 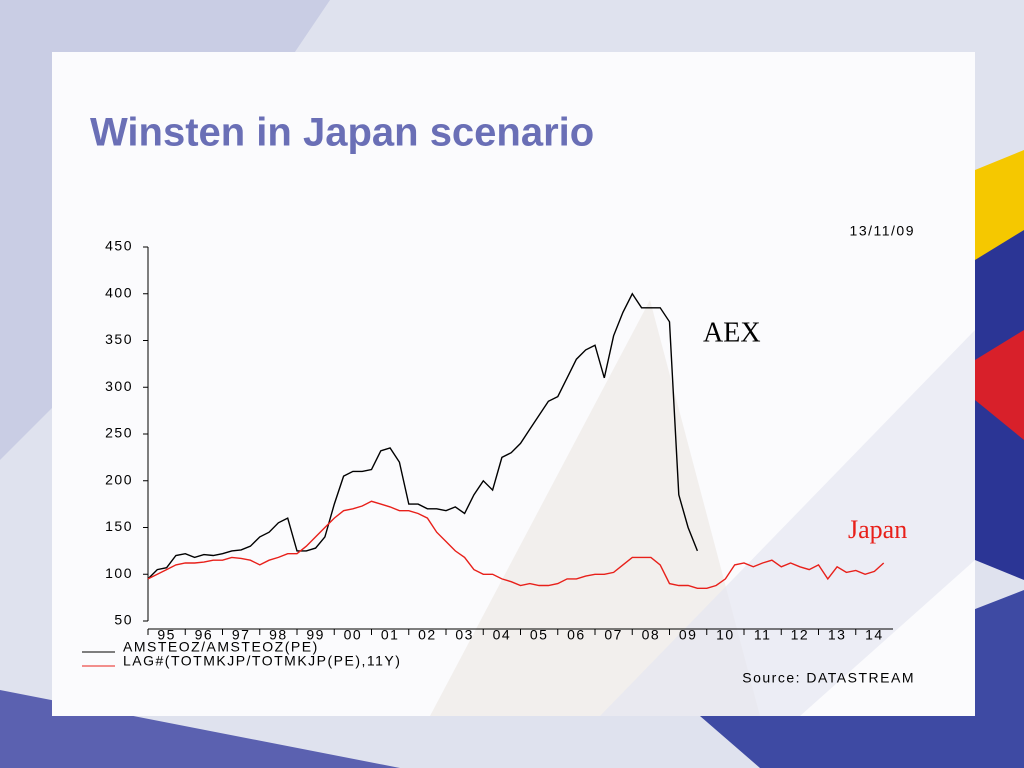 I want to click on series-line, so click(x=516, y=544).